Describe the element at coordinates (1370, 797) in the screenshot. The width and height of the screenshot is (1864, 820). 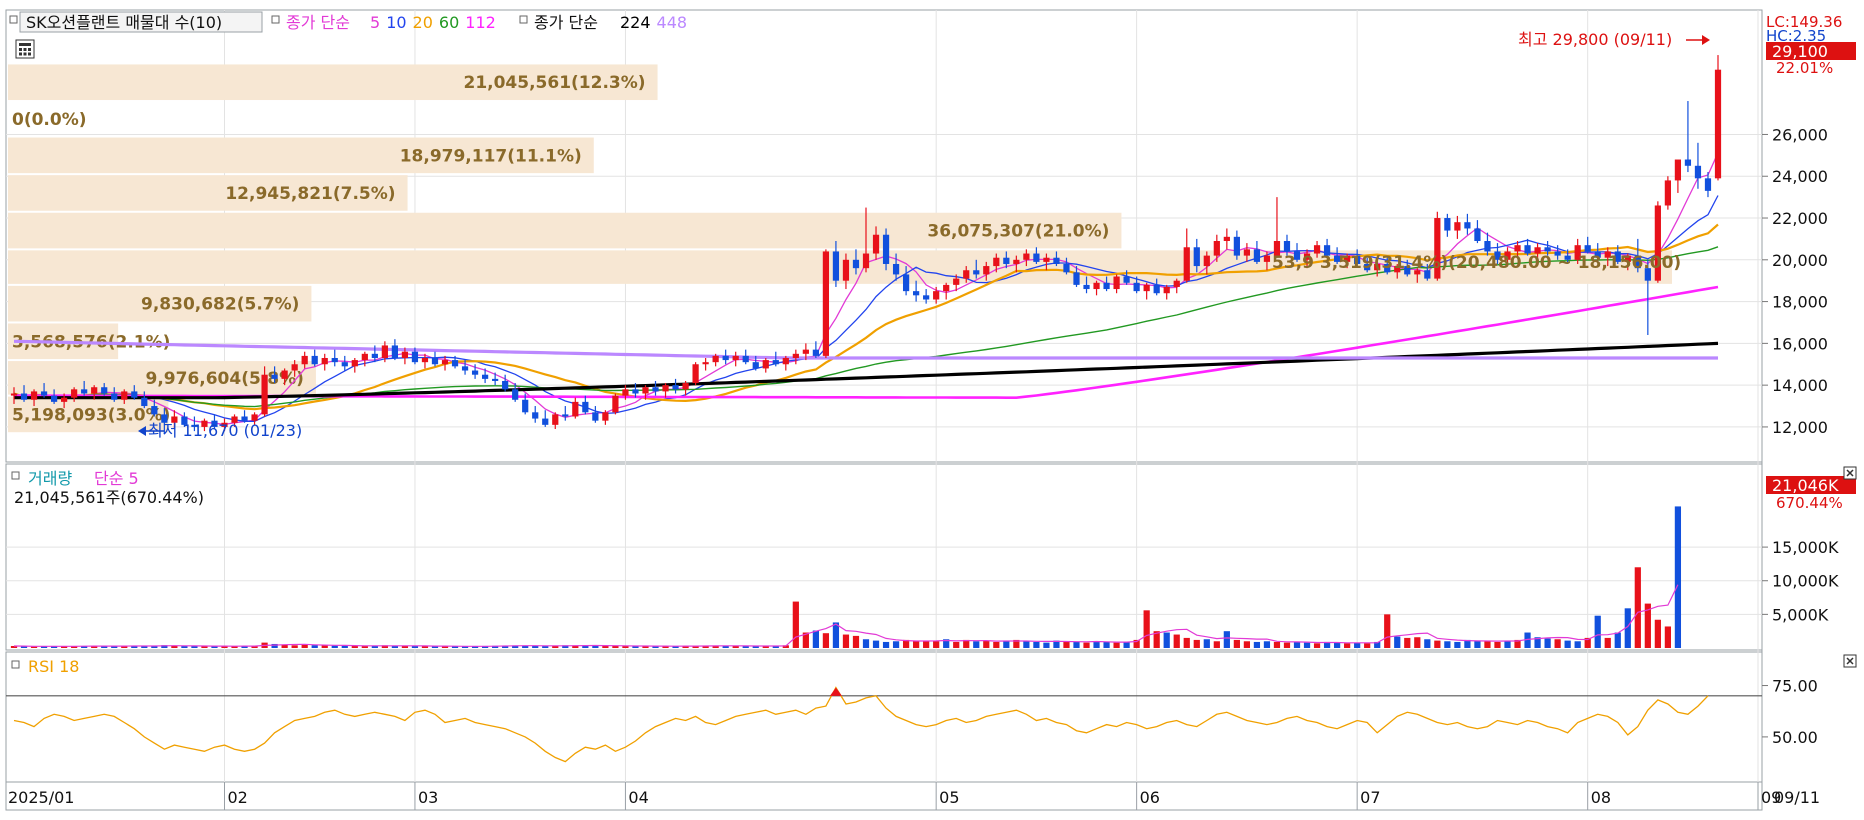
I see `x-axis-label: 07` at that location.